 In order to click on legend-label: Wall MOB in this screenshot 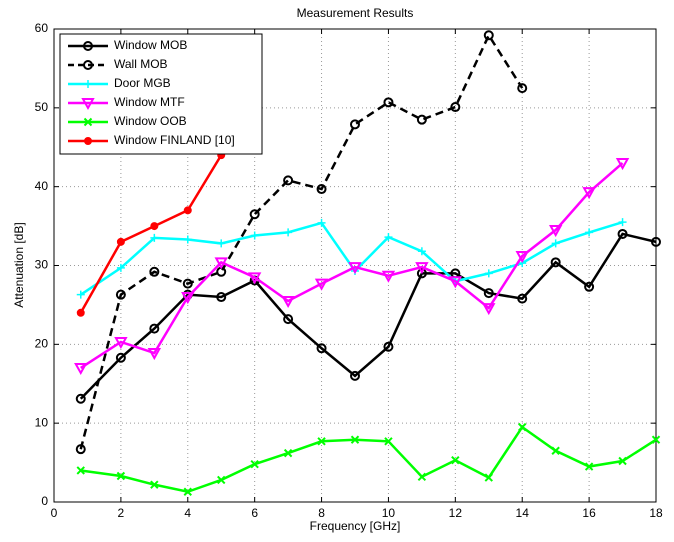, I will do `click(141, 64)`.